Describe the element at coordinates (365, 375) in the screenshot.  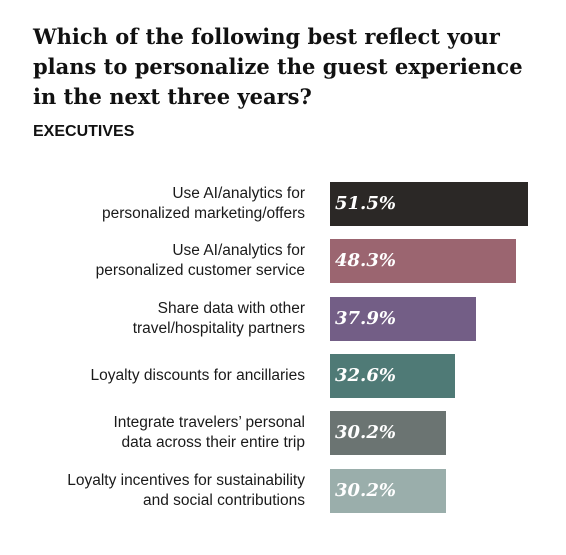
I see `value-label: 32.6%` at that location.